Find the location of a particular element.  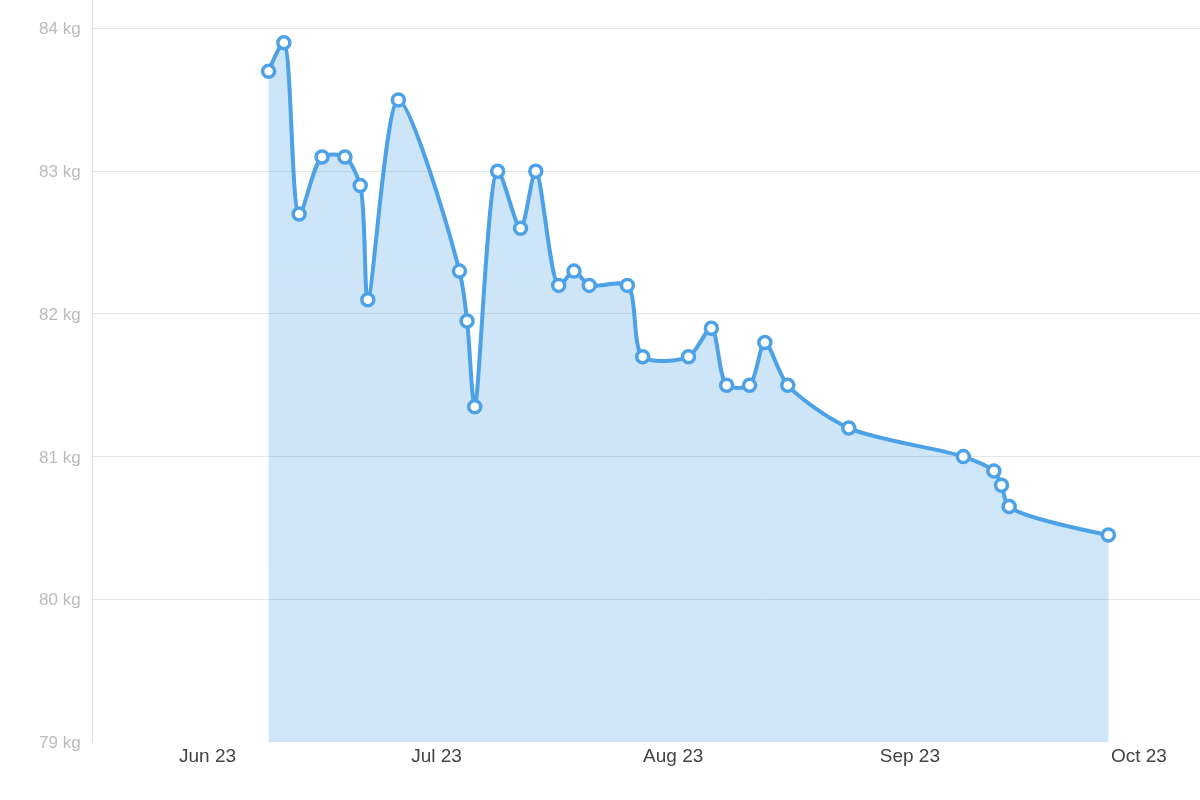

x-tick-label: Jun 23 is located at coordinates (208, 755).